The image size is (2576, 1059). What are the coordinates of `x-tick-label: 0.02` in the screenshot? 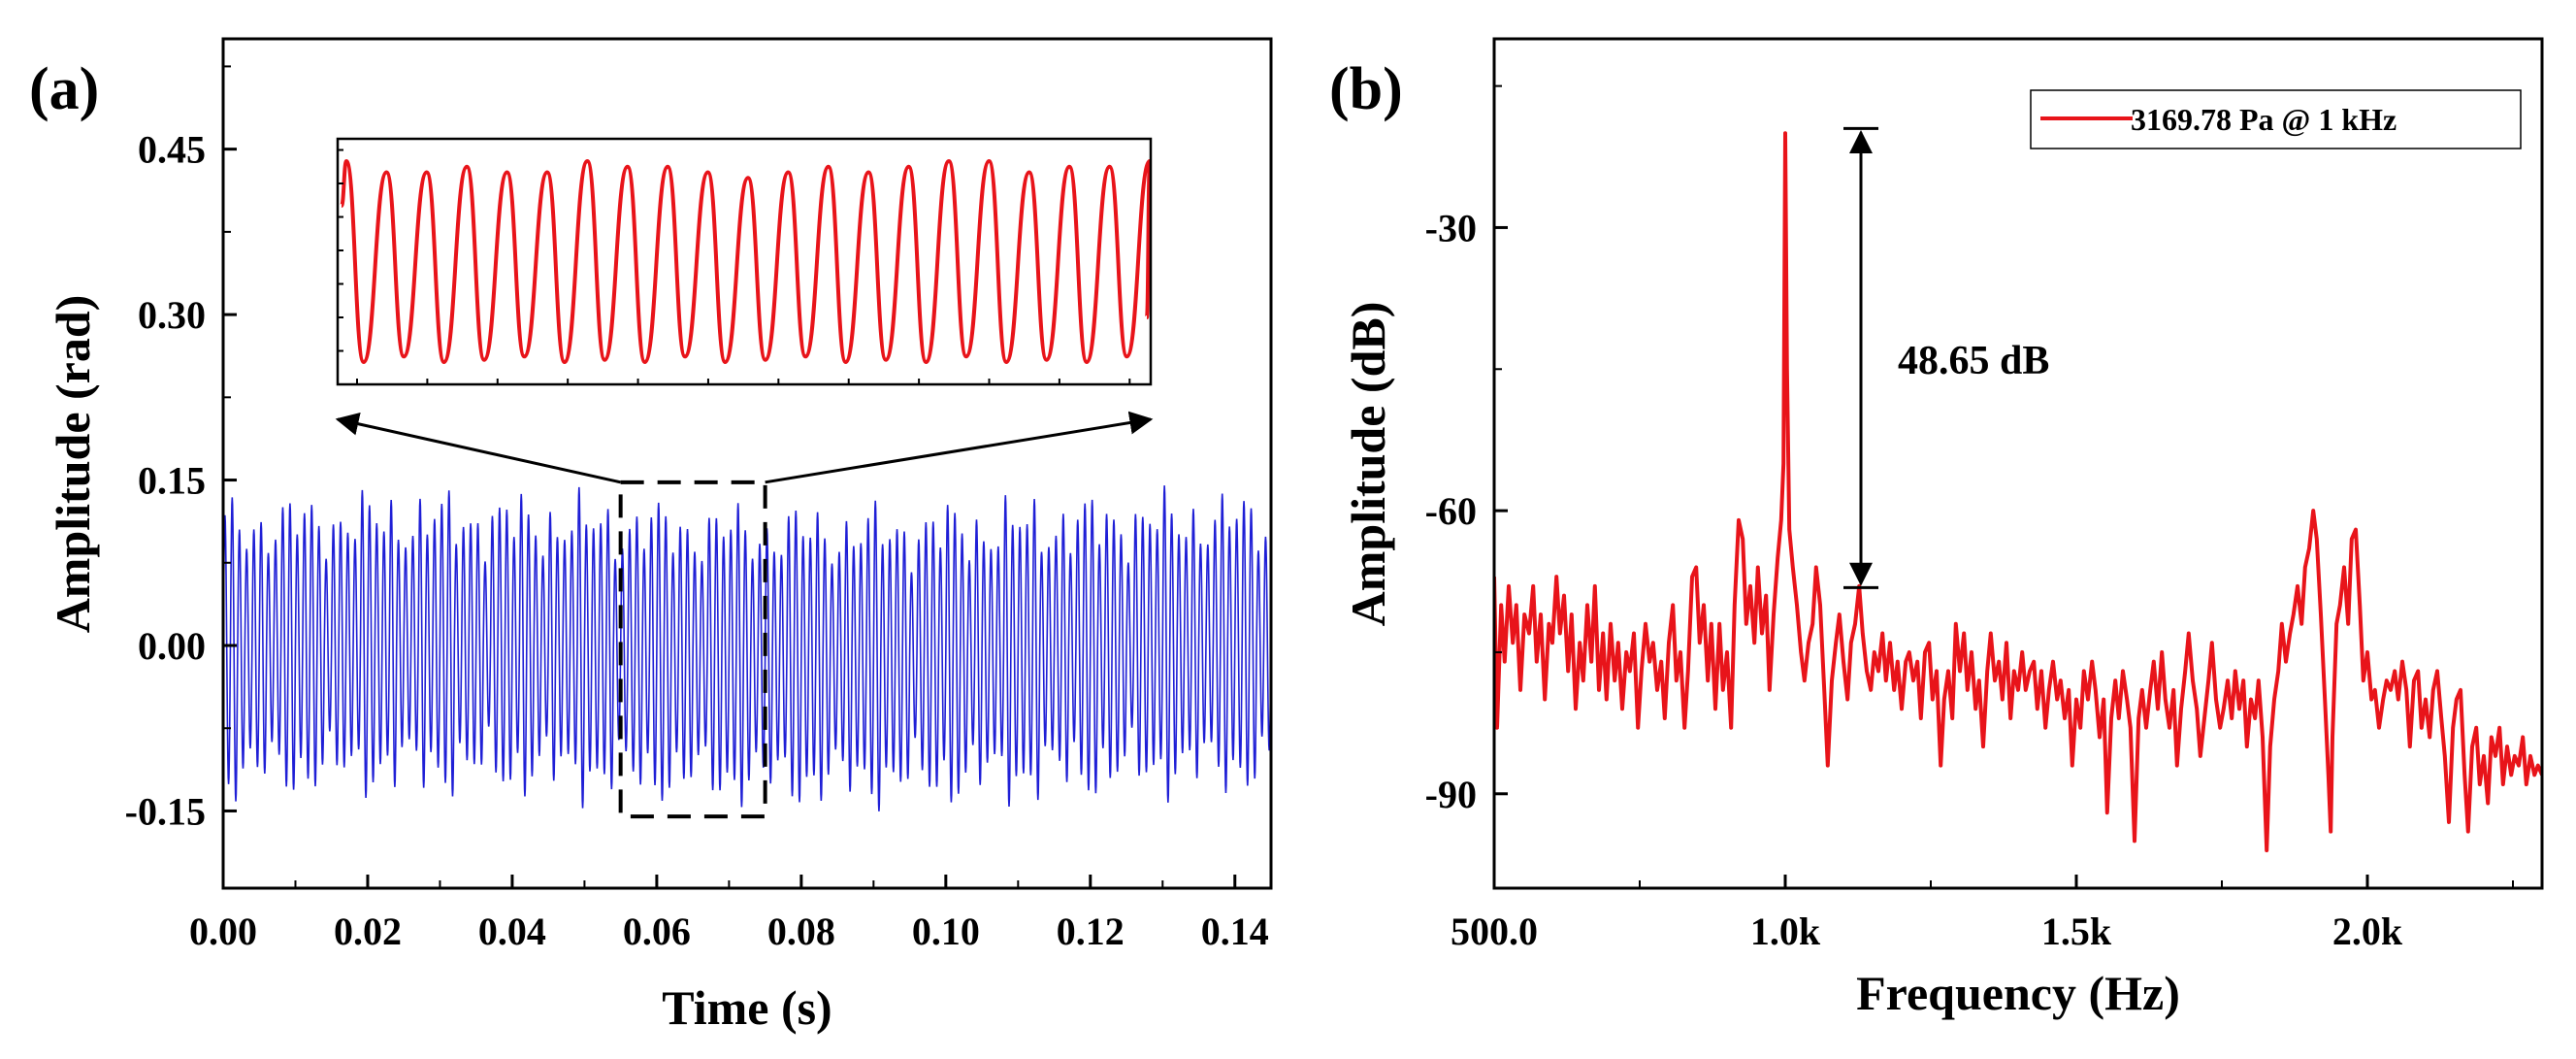 It's located at (368, 931).